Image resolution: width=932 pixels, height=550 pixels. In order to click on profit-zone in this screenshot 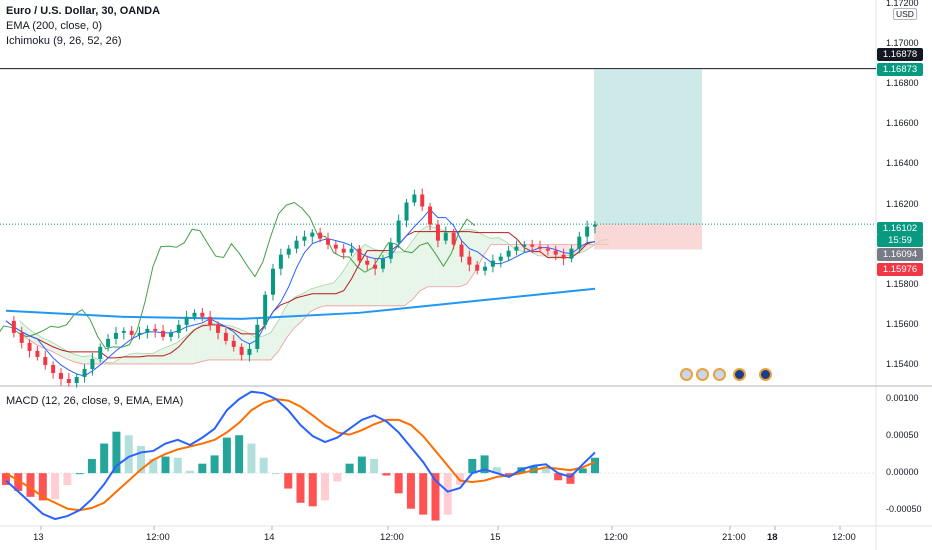, I will do `click(648, 147)`.